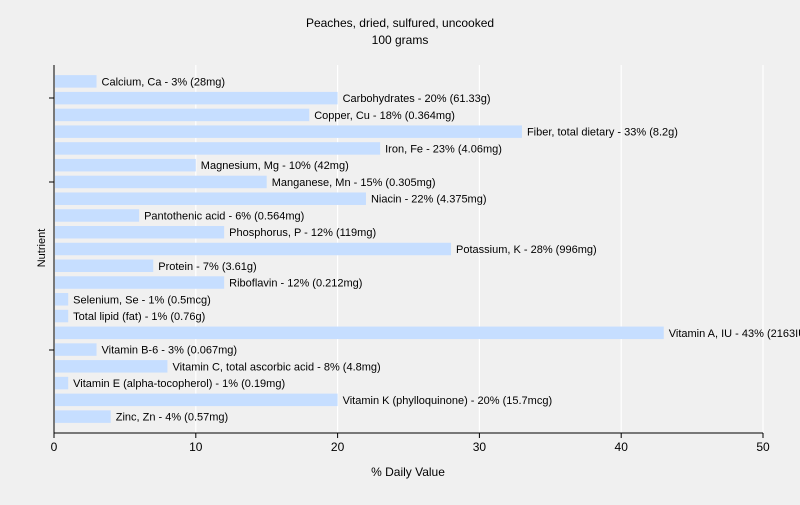 The height and width of the screenshot is (505, 800). I want to click on bar-label: Carbohydrates - 20% (61.33g), so click(417, 99).